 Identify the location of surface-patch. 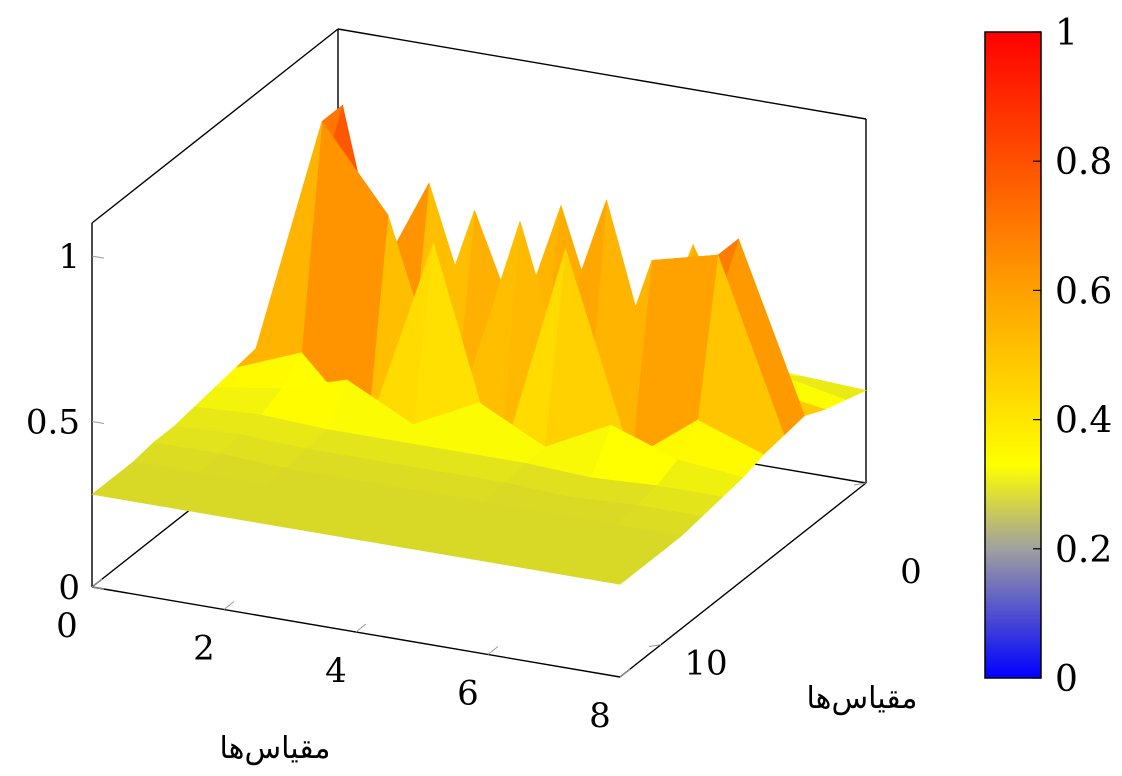
(135, 491).